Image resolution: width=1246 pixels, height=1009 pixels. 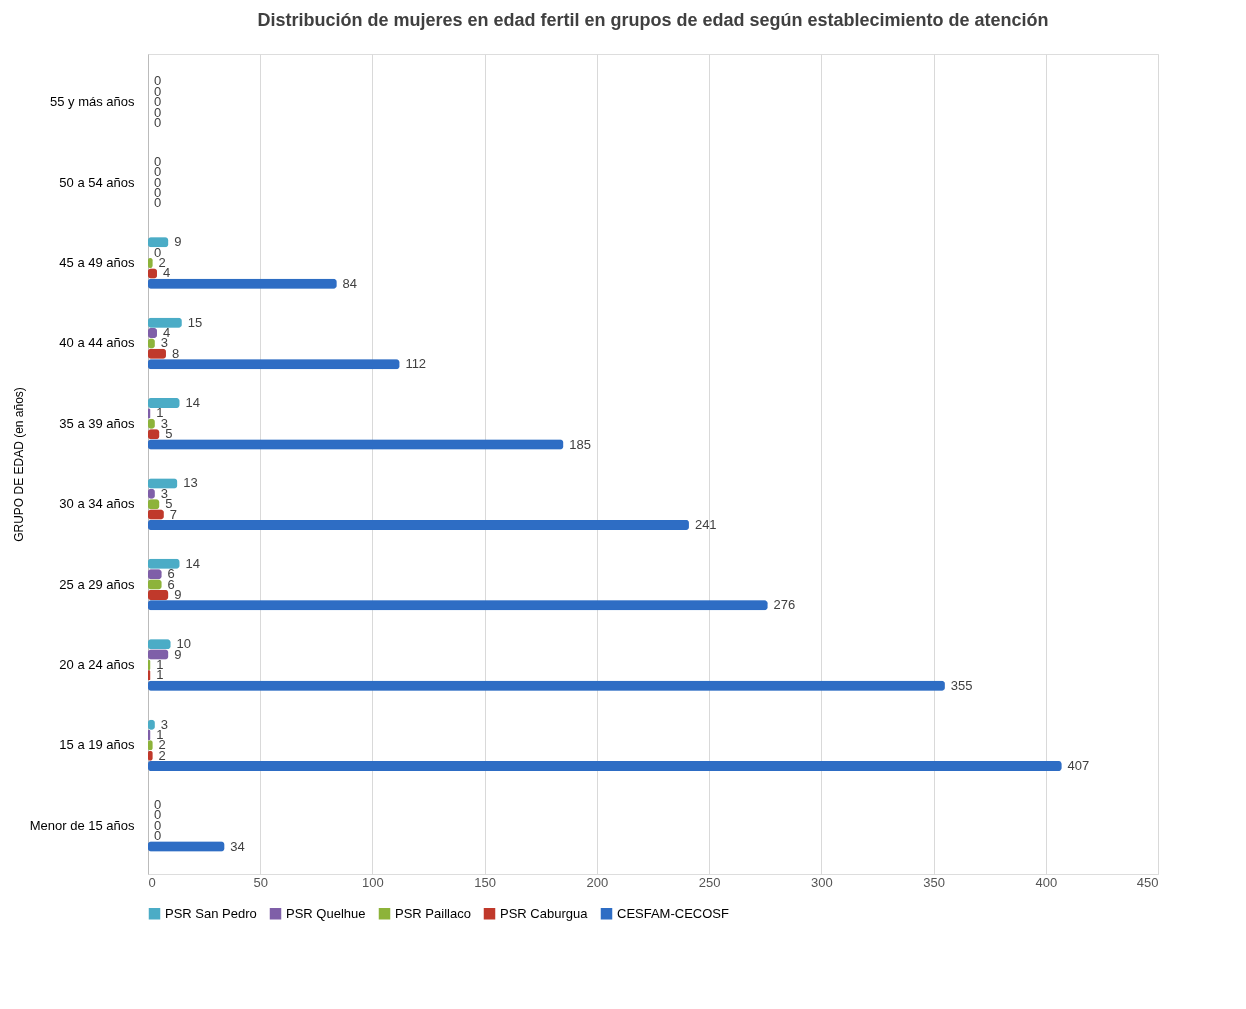 I want to click on data-label: 276, so click(x=784, y=605).